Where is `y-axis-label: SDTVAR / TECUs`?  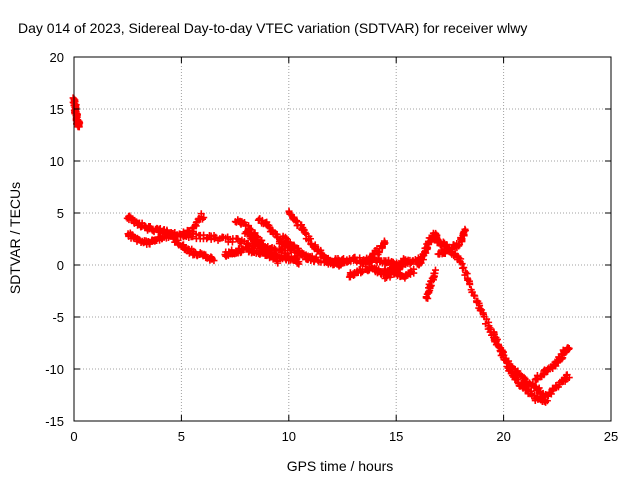
y-axis-label: SDTVAR / TECUs is located at coordinates (15, 238).